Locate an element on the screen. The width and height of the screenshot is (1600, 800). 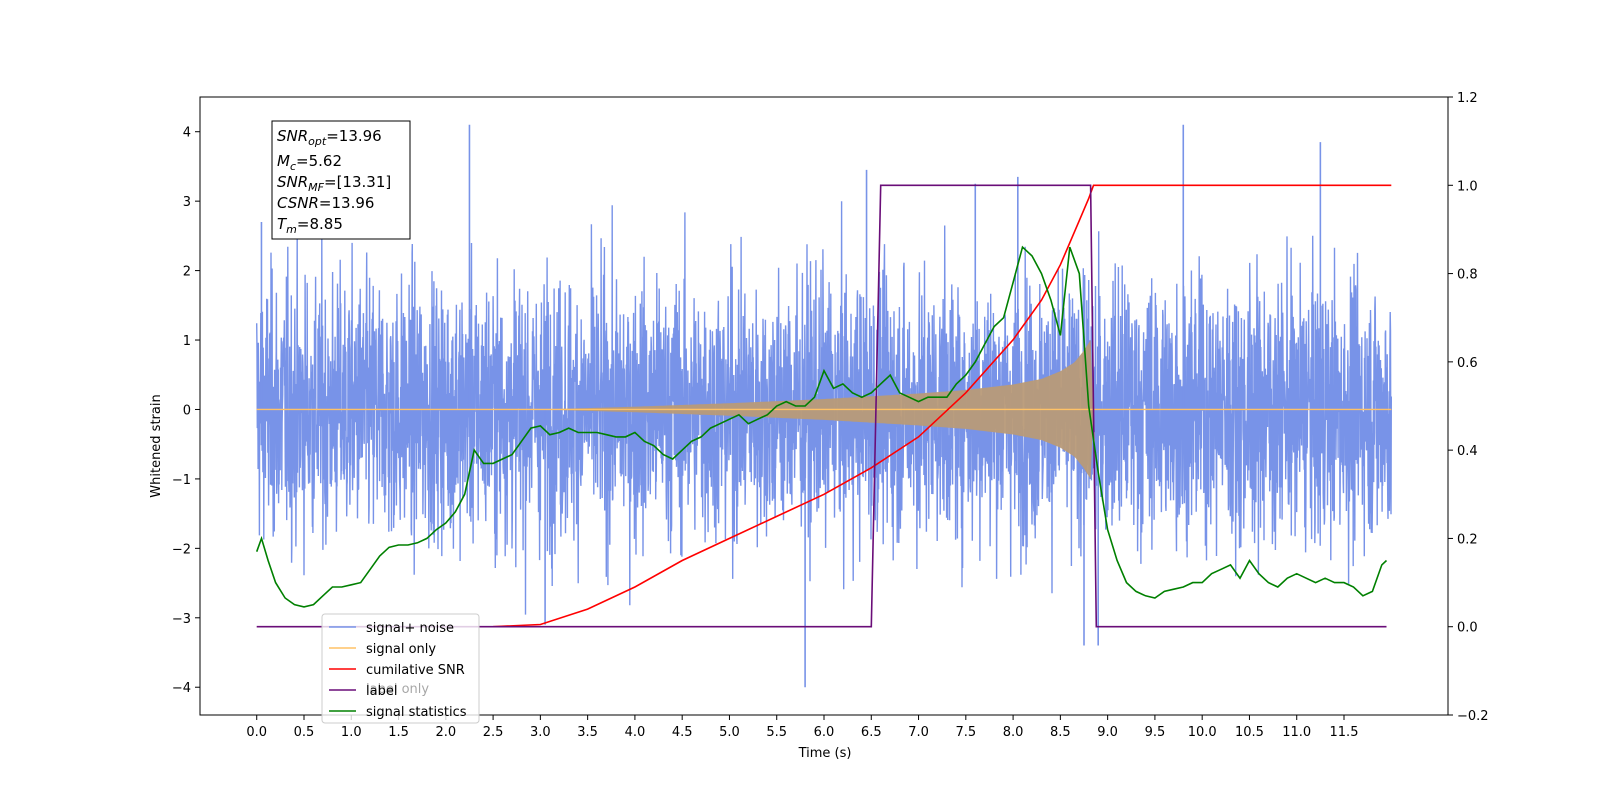
legend-frame is located at coordinates (400, 668).